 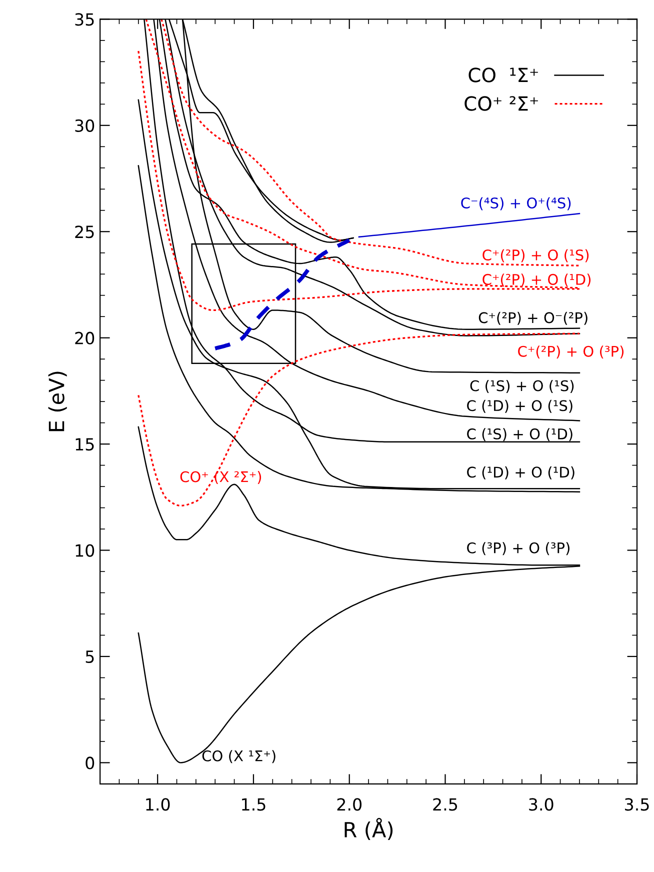 What do you see at coordinates (239, 757) in the screenshot?
I see `annotation: CO (X ¹Σ⁺)` at bounding box center [239, 757].